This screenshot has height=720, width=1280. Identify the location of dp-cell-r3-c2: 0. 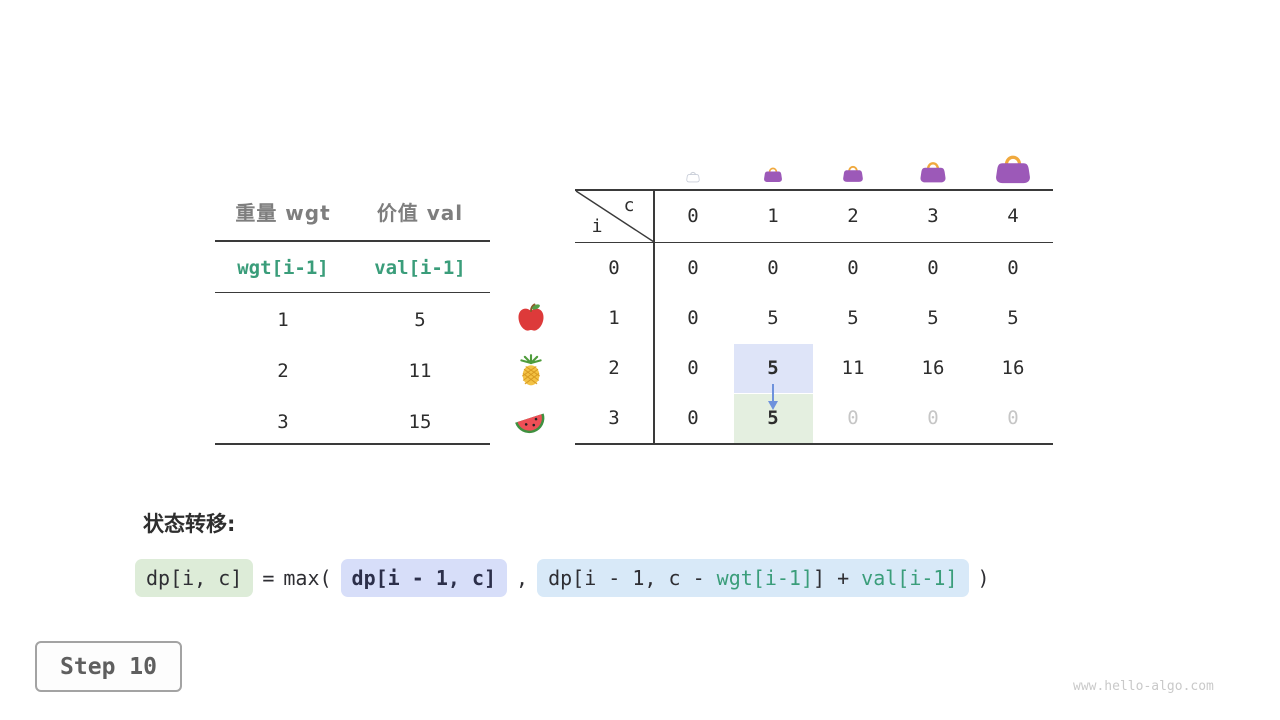
(853, 418).